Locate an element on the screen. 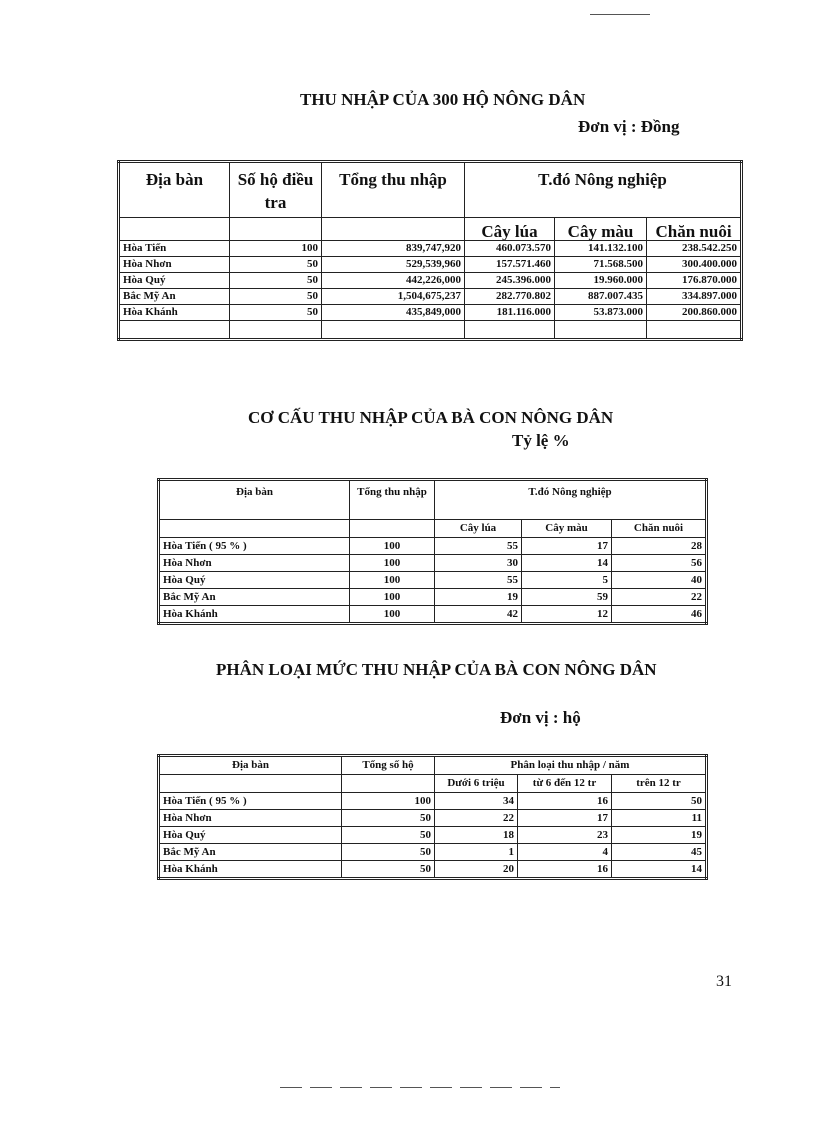  cell-value: 4 is located at coordinates (564, 852).